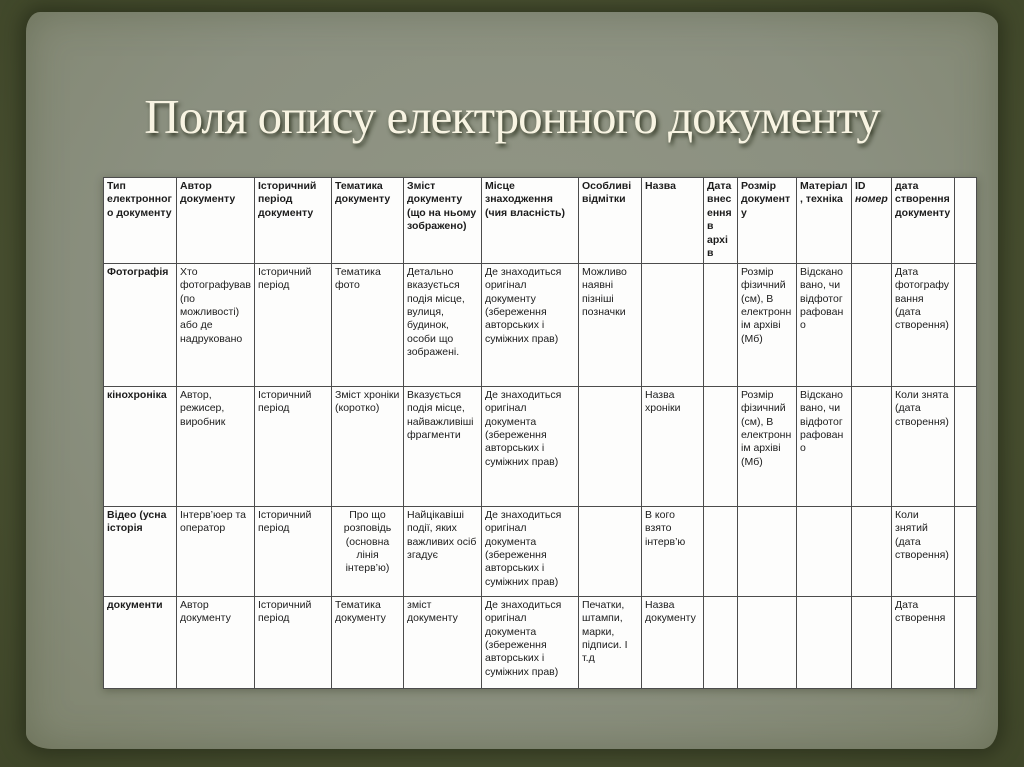 This screenshot has width=1024, height=767. I want to click on column-header: Матеріал, техніка, so click(824, 220).